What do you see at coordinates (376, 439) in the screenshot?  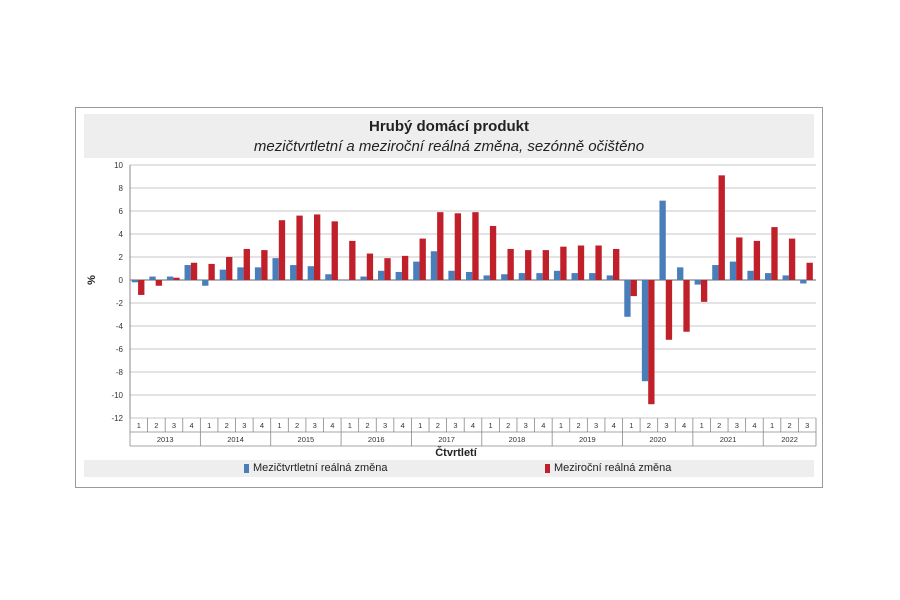 I see `year-label: 2016` at bounding box center [376, 439].